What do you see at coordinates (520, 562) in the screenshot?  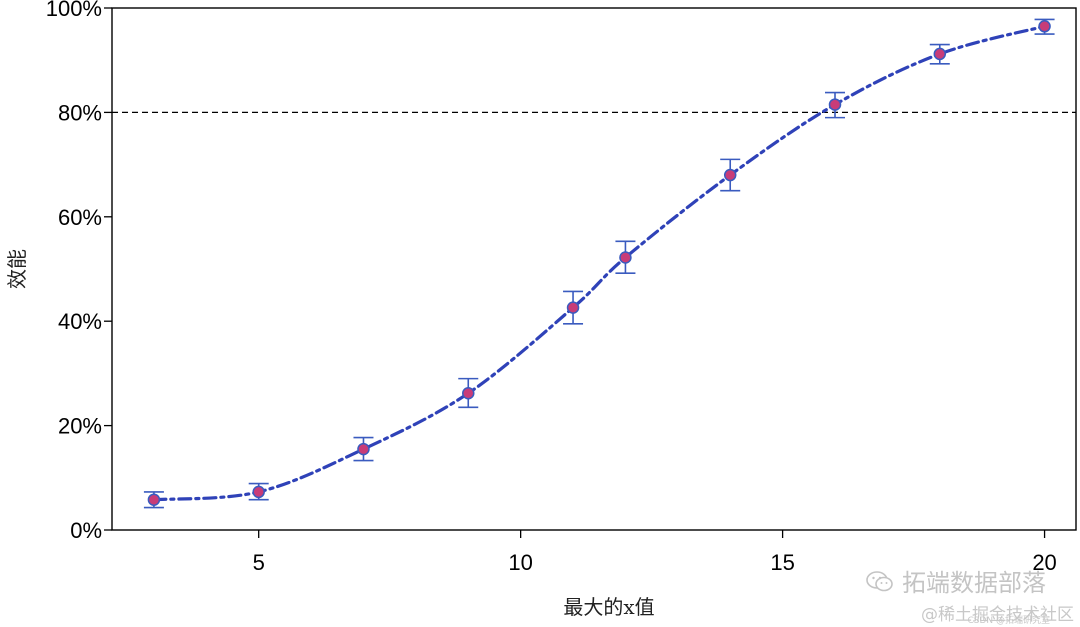 I see `x-tick-label: 10` at bounding box center [520, 562].